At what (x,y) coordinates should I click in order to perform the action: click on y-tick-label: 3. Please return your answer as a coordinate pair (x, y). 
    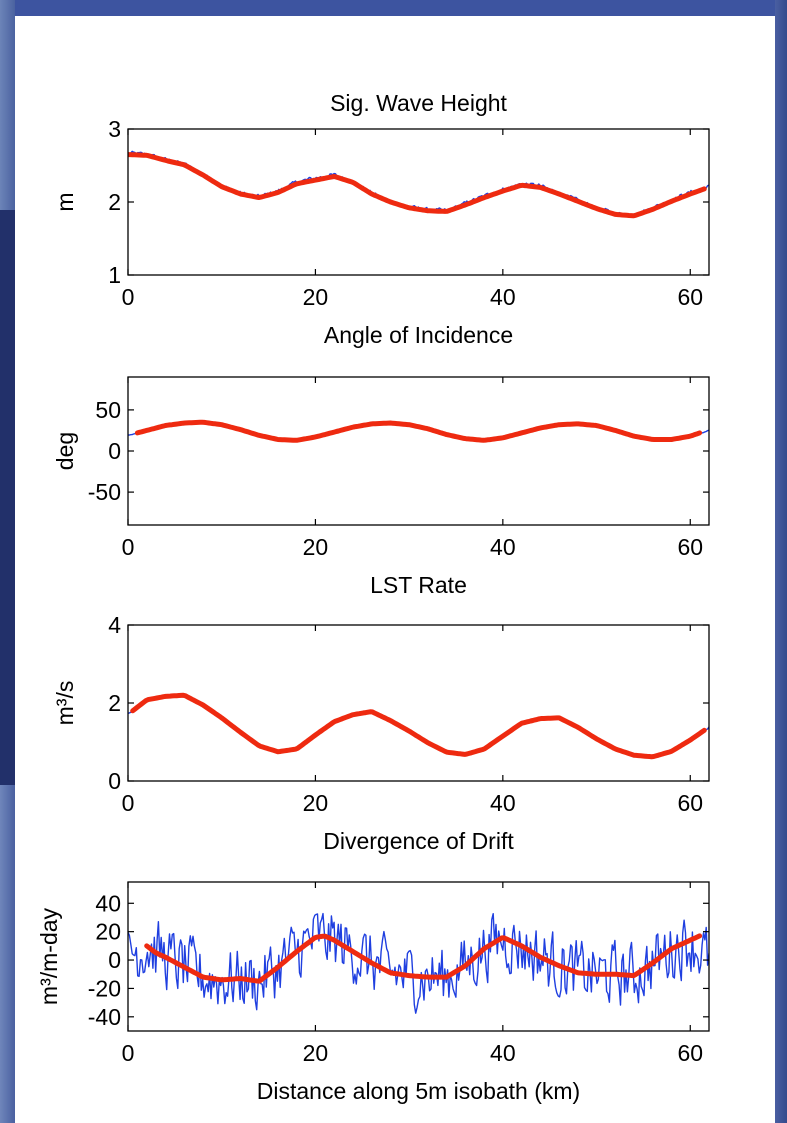
    Looking at the image, I should click on (114, 129).